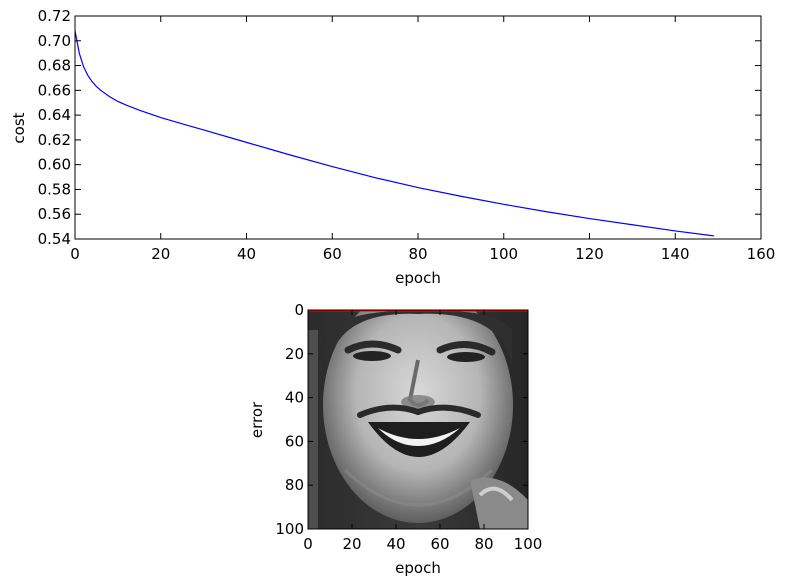  I want to click on cost-x-tick-label: 160, so click(761, 254).